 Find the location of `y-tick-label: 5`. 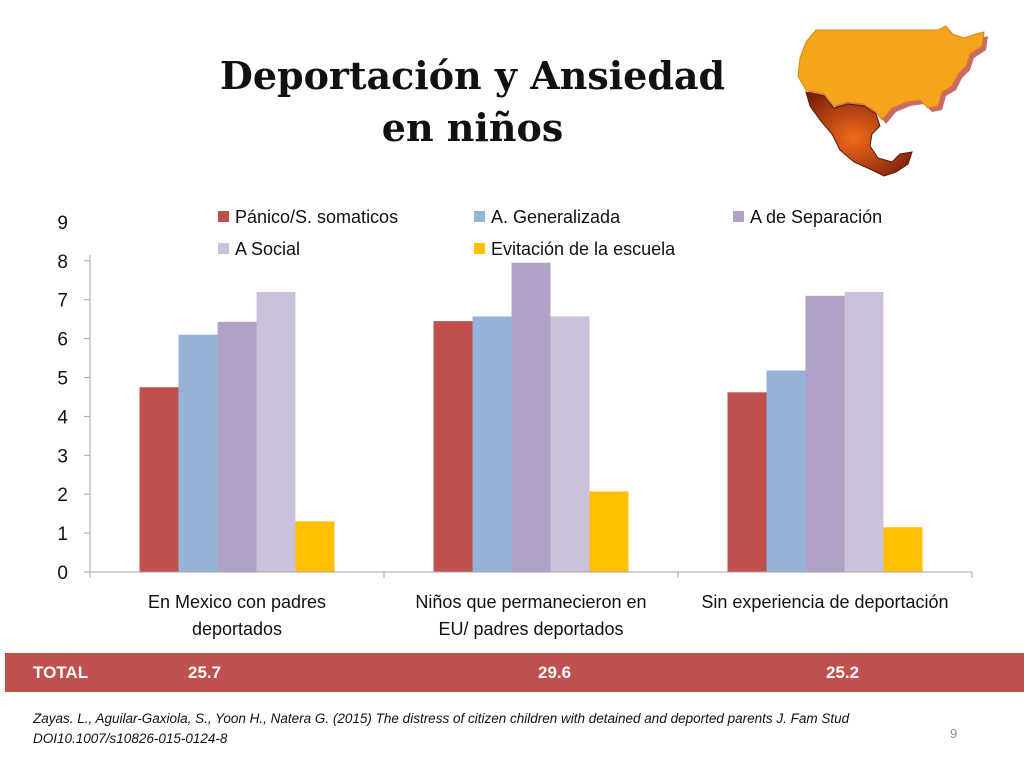

y-tick-label: 5 is located at coordinates (62, 379).